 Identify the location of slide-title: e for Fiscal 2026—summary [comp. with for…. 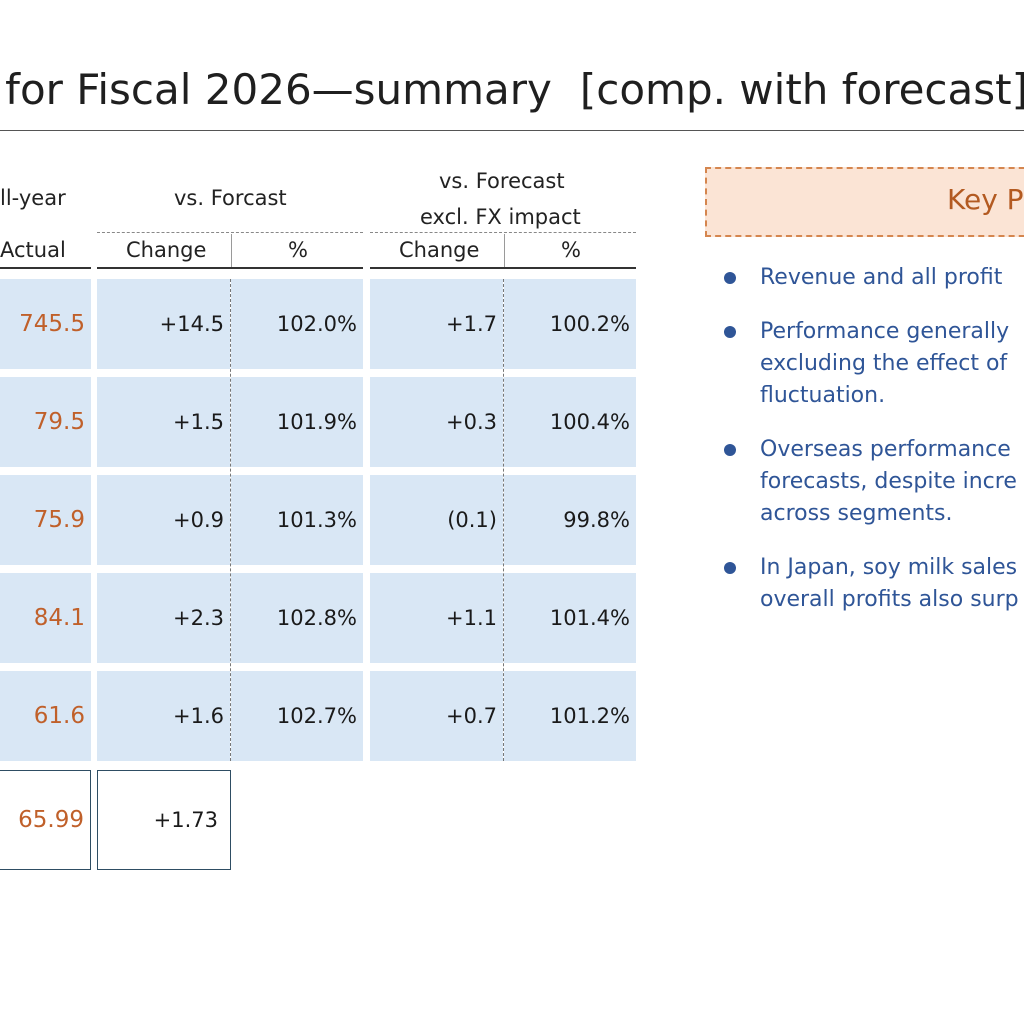
(512, 90).